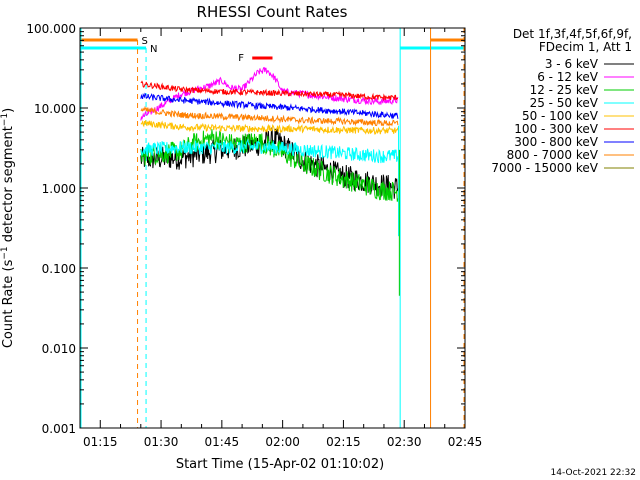 The height and width of the screenshot is (480, 640). I want to click on y-tick-label: 1.000, so click(59, 189).